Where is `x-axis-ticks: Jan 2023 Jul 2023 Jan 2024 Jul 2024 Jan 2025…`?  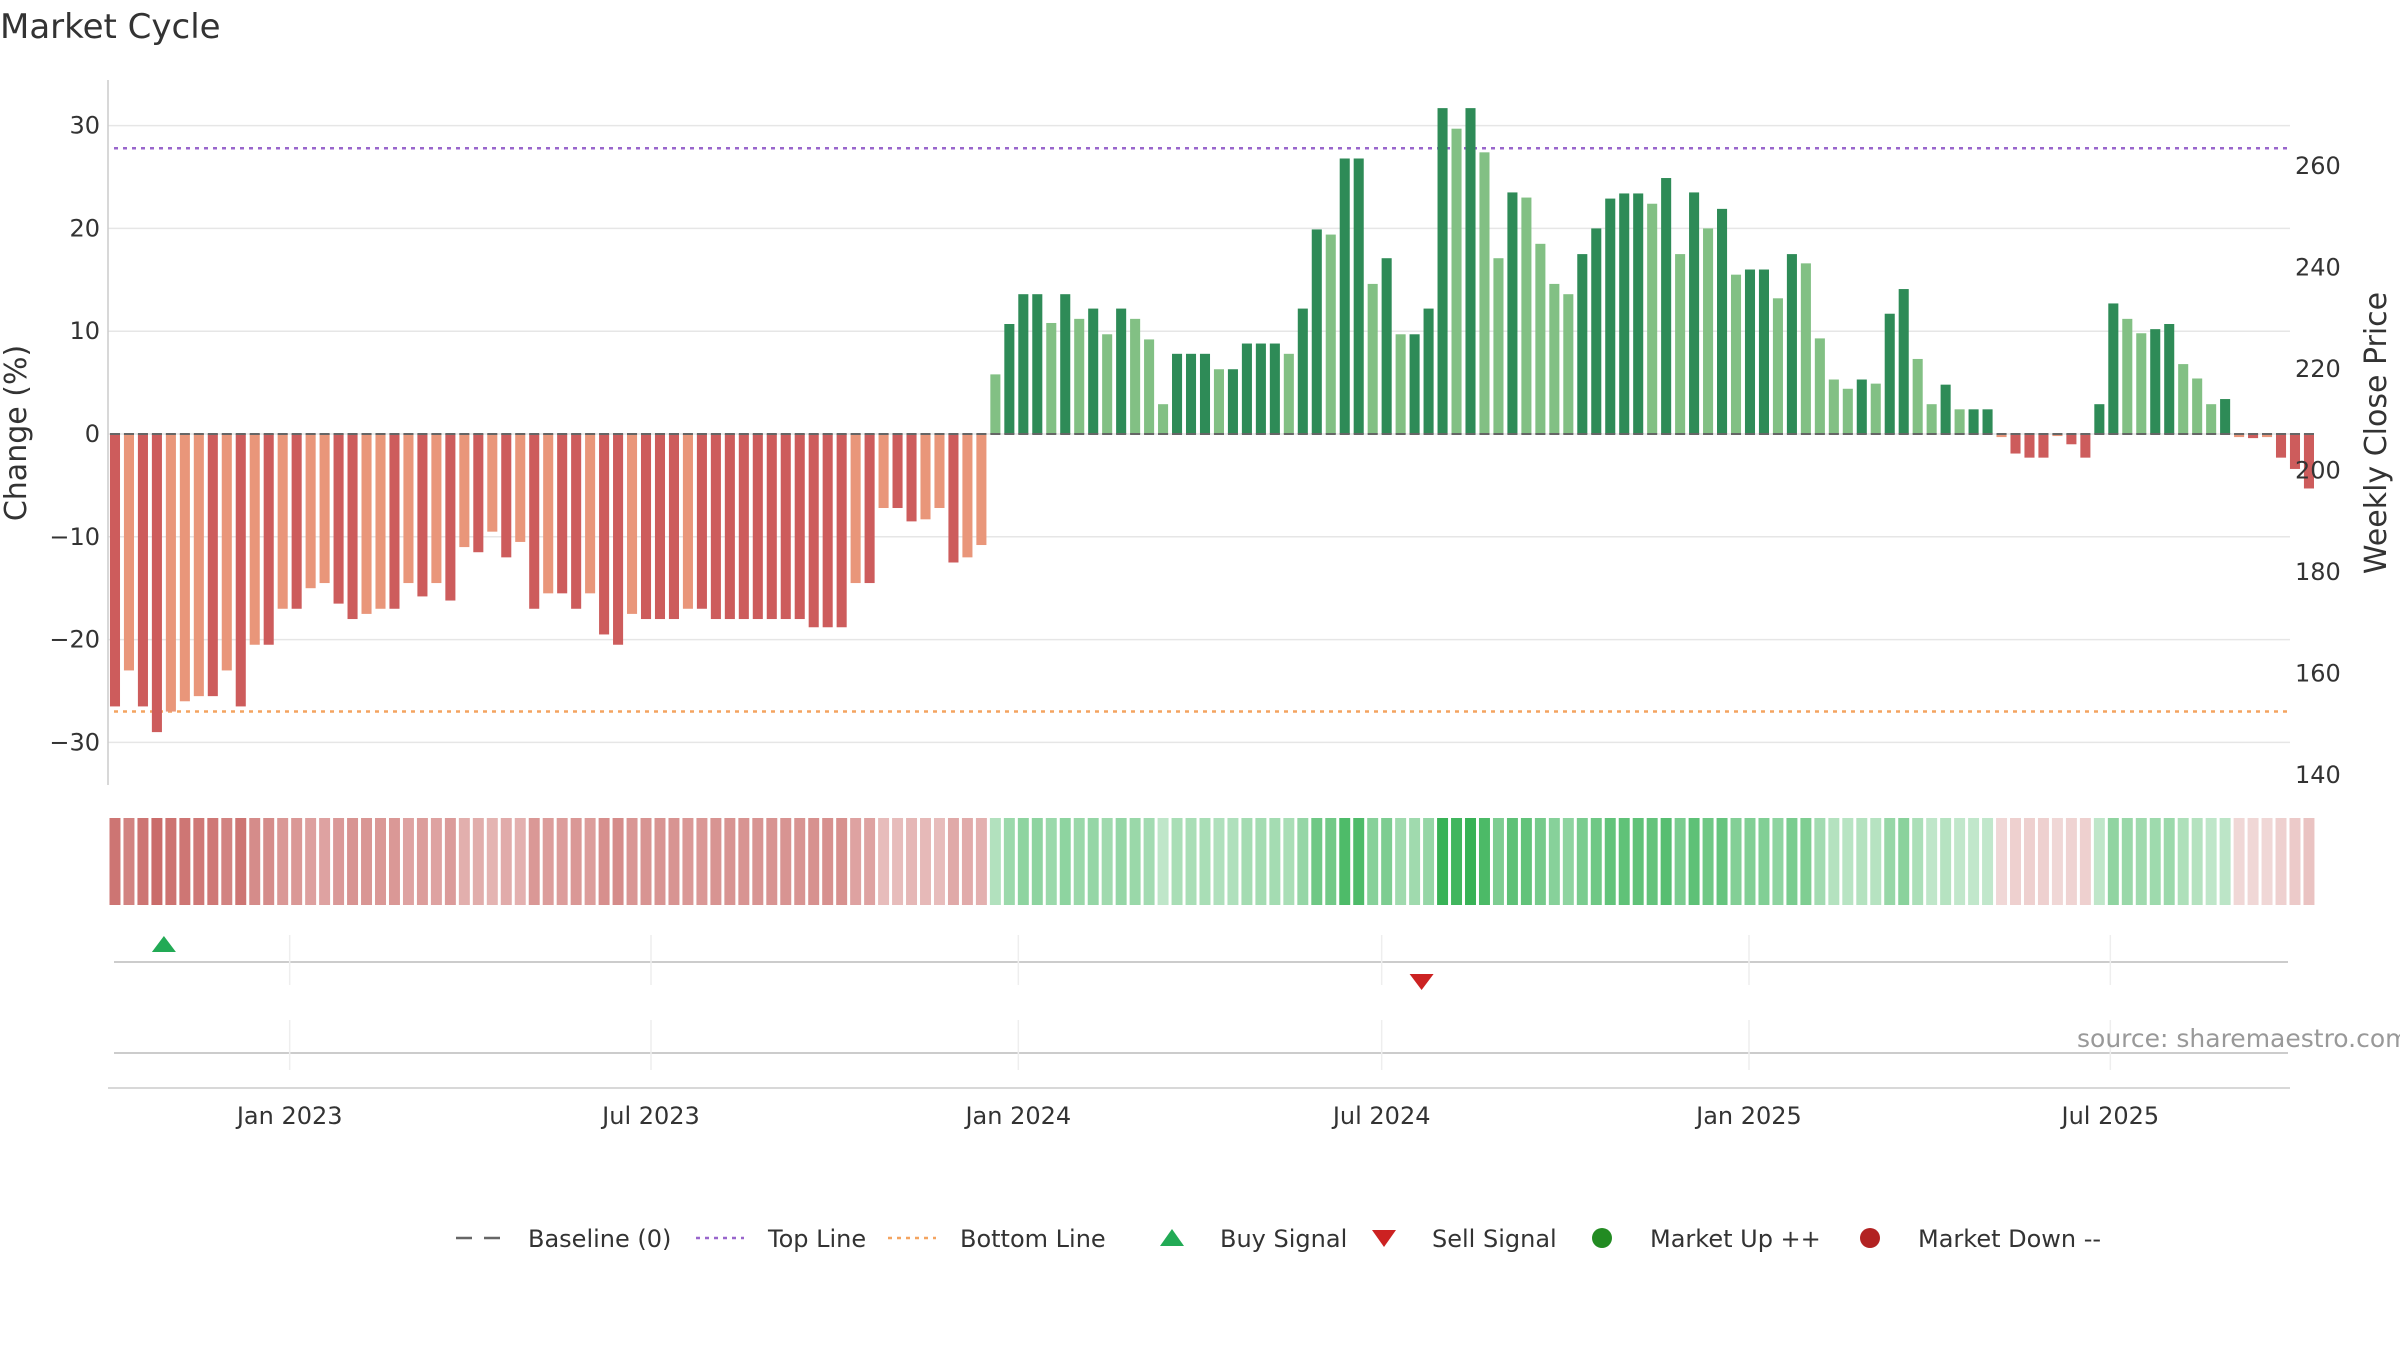 x-axis-ticks: Jan 2023 Jul 2023 Jan 2024 Jul 2024 Jan 2025… is located at coordinates (1199, 1108).